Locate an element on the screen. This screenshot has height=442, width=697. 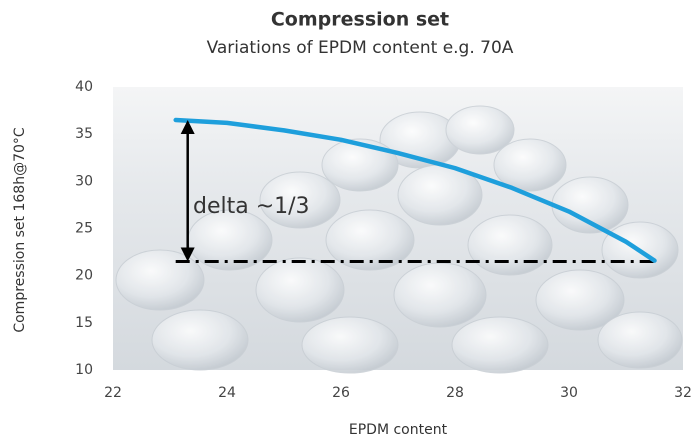
x-tick-label: 30 is located at coordinates (569, 393).